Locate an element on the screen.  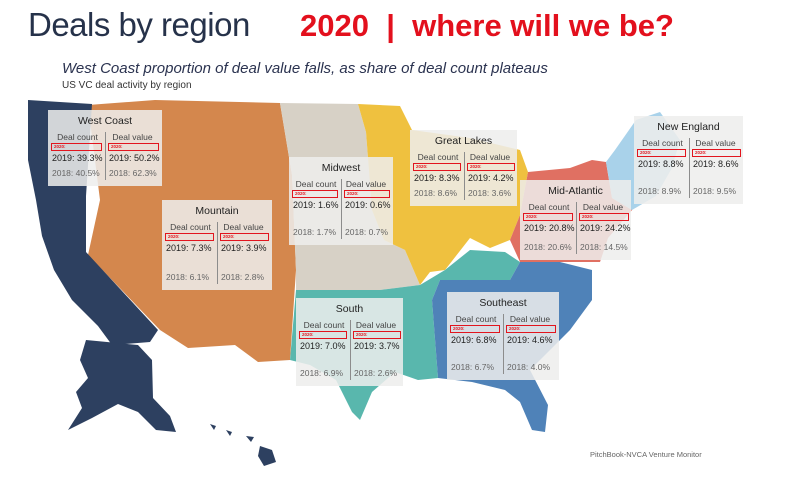
deal-count-2019: 2019: 8.8% is located at coordinates (661, 164).